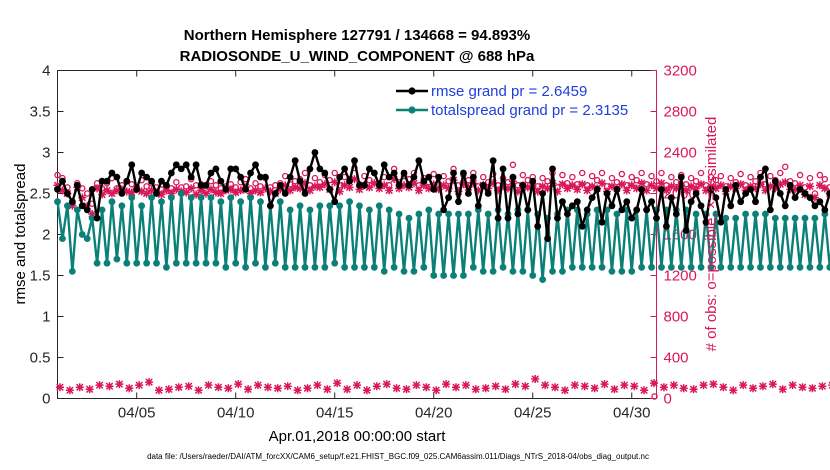 The image size is (830, 470). Describe the element at coordinates (47, 235) in the screenshot. I see `y-left-axis-ticks: 0 0.5 1 1.5 2 2.5 3 3.5 4` at that location.